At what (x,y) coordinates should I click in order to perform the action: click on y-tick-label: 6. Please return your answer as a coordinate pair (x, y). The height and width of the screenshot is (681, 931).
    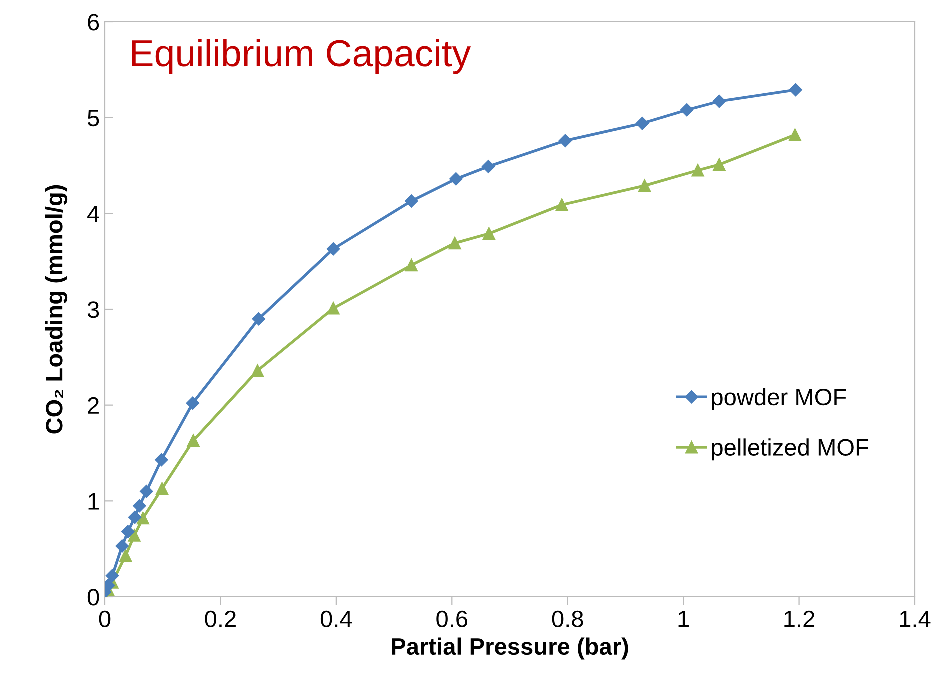
    Looking at the image, I should click on (94, 22).